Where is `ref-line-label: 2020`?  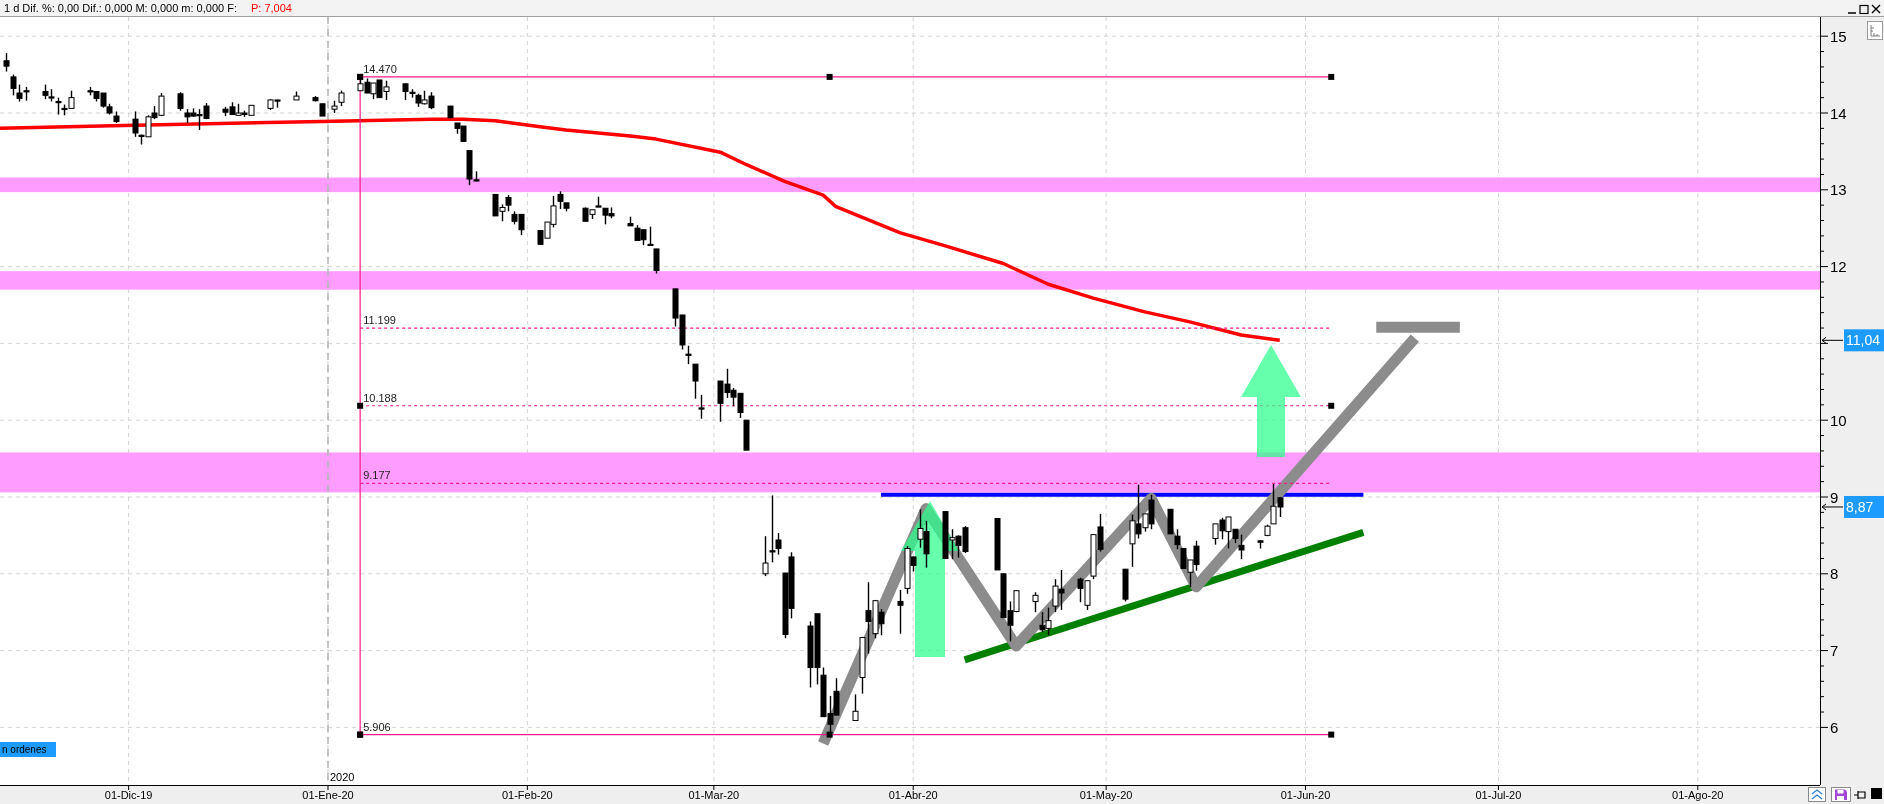
ref-line-label: 2020 is located at coordinates (342, 777).